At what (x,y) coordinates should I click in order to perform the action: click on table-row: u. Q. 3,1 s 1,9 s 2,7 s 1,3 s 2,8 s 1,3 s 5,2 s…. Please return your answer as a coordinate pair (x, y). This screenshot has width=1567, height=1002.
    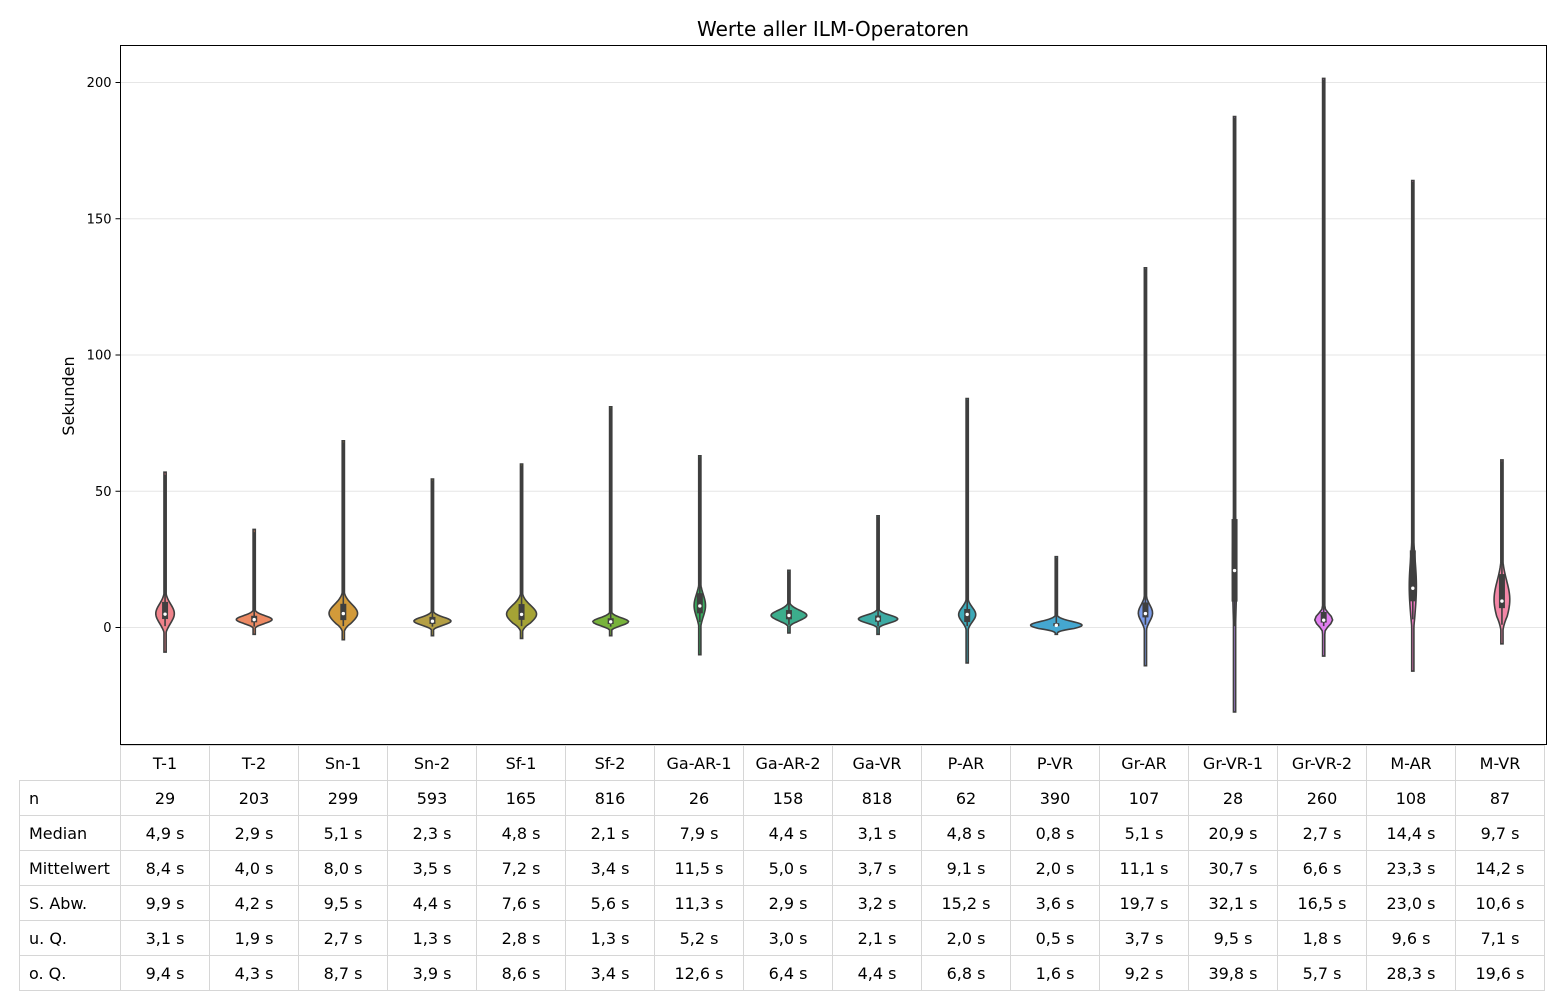
    Looking at the image, I should click on (782, 938).